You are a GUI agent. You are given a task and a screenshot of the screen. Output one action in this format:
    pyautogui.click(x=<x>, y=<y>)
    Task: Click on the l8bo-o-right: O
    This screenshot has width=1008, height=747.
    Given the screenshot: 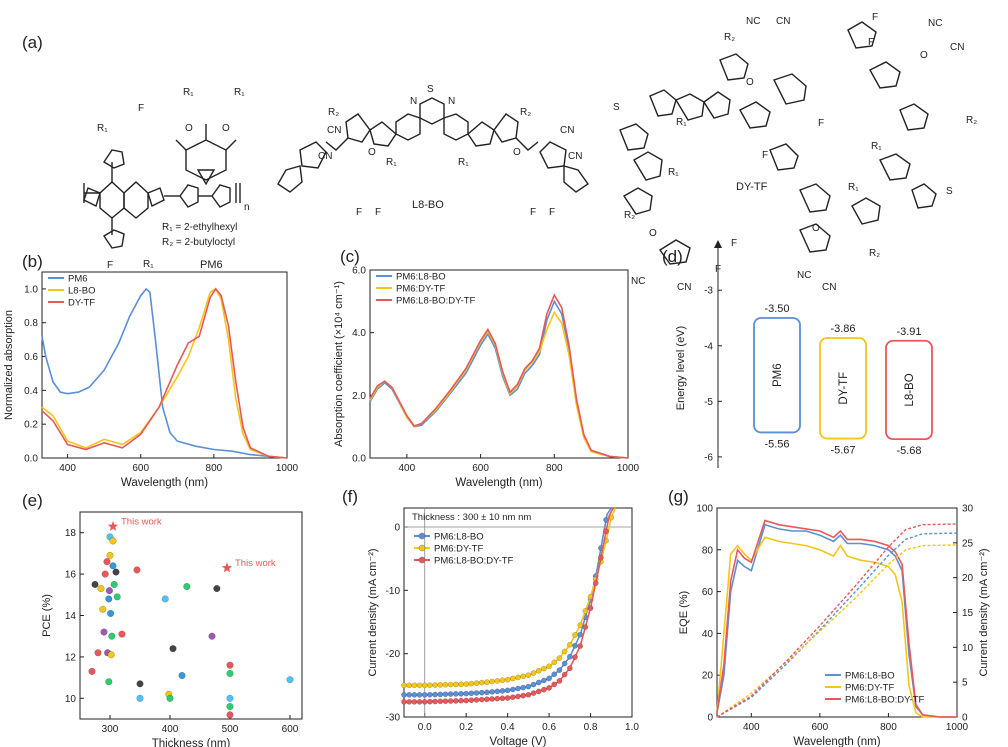 What is the action you would take?
    pyautogui.click(x=517, y=152)
    